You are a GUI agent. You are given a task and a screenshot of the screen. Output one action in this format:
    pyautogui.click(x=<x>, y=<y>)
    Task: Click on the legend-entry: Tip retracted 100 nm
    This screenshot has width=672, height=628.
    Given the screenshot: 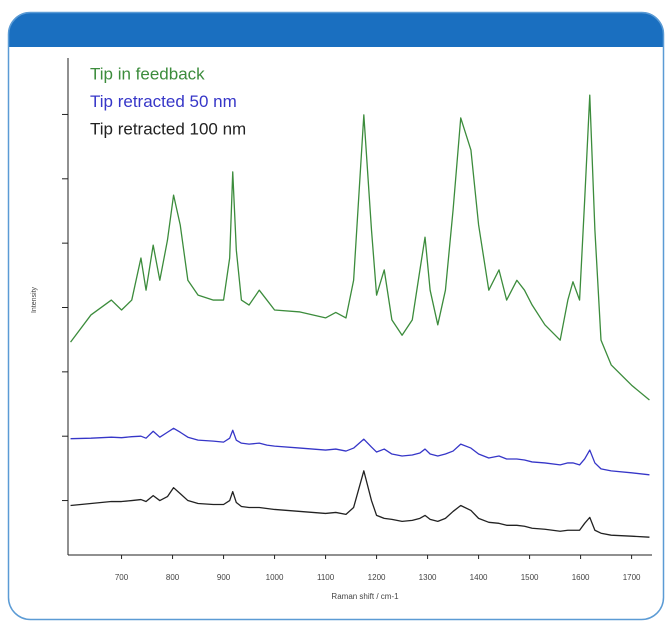 What is the action you would take?
    pyautogui.click(x=168, y=128)
    